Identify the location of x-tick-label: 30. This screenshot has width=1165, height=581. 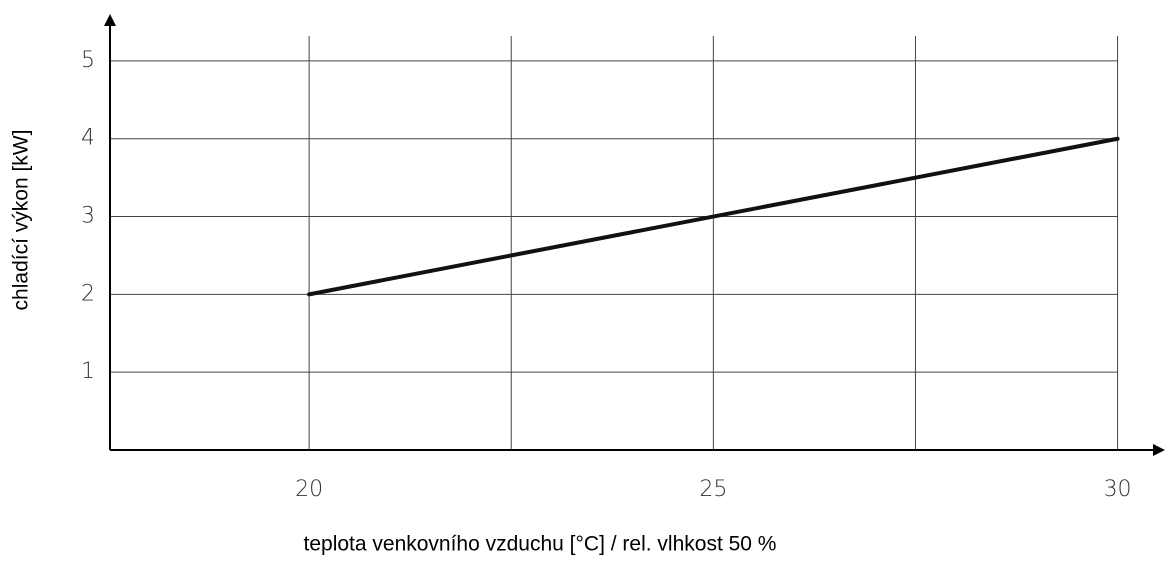
(1118, 489).